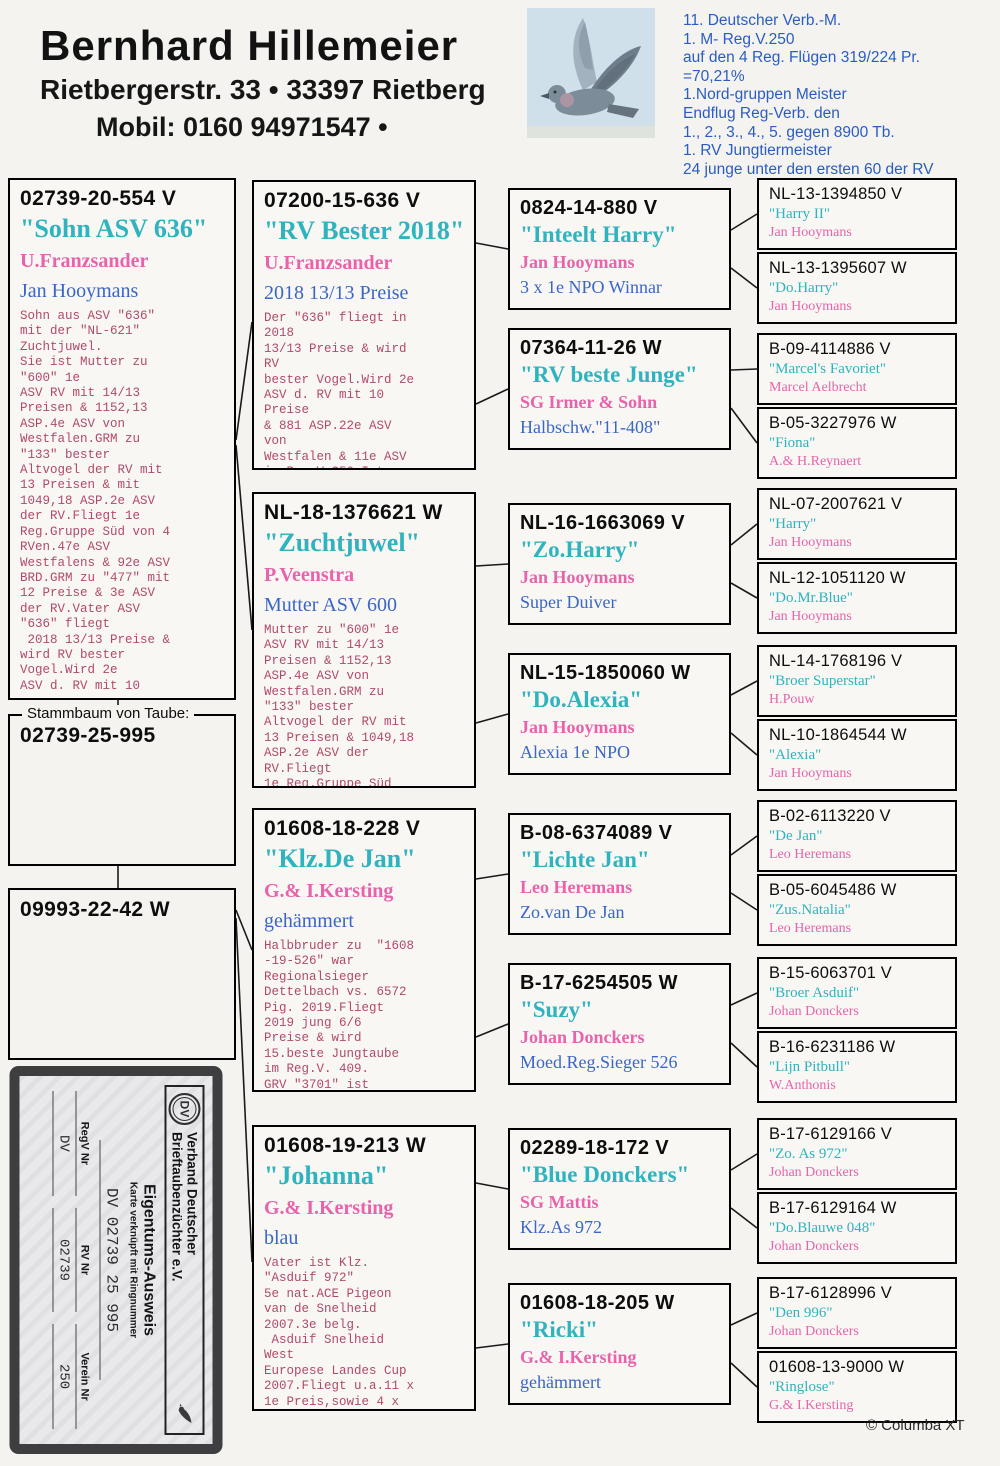 The height and width of the screenshot is (1466, 1000). I want to click on ring-number: NL-07-2007621 V, so click(836, 504).